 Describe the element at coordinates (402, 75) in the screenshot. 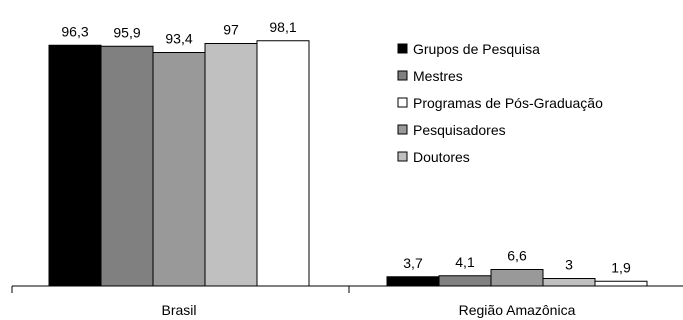

I see `legend-swatch-mestres` at that location.